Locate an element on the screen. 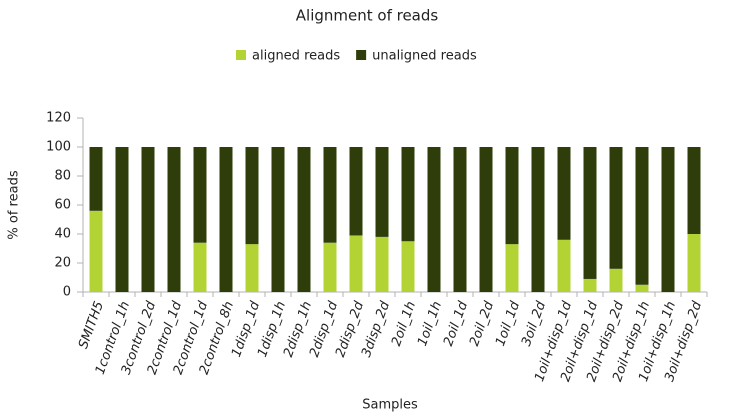 Image resolution: width=734 pixels, height=414 pixels. y-tick-label: 60 is located at coordinates (62, 205).